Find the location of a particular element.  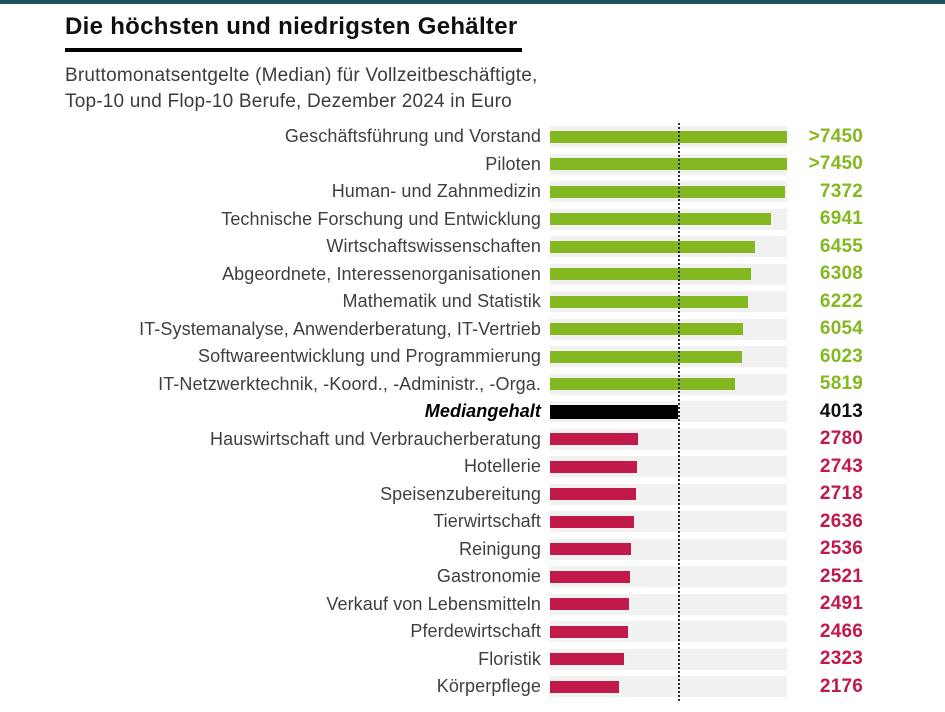

row-label: Human- und Zahnmedizin is located at coordinates (436, 191).